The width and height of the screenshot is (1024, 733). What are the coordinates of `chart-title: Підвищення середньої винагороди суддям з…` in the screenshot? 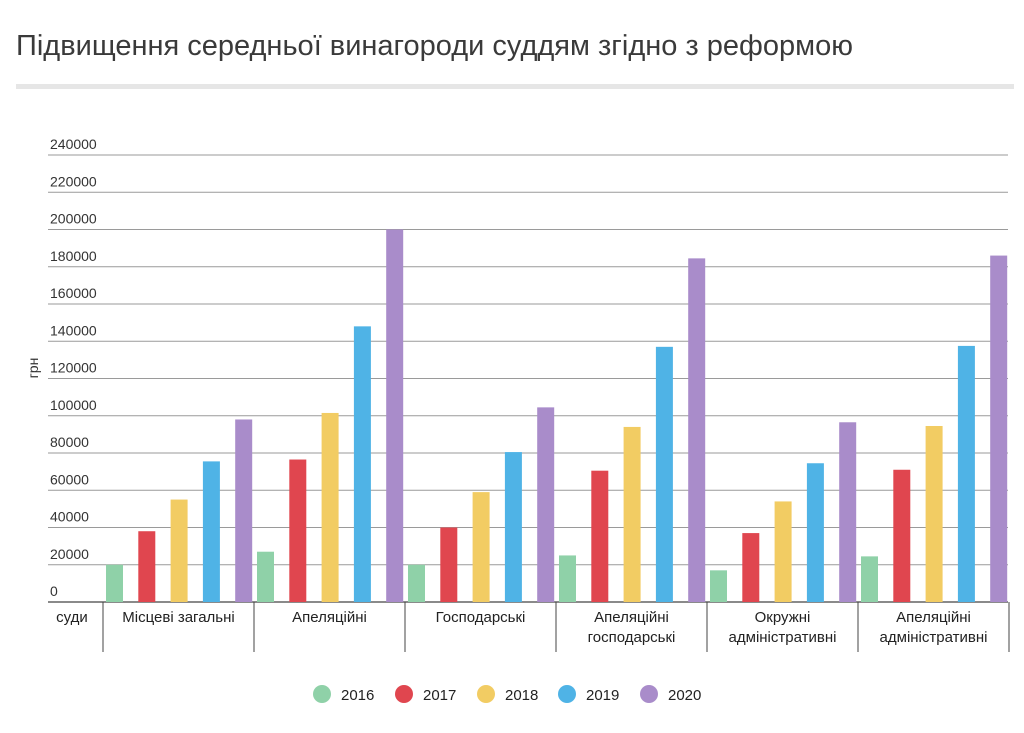 It's located at (434, 46).